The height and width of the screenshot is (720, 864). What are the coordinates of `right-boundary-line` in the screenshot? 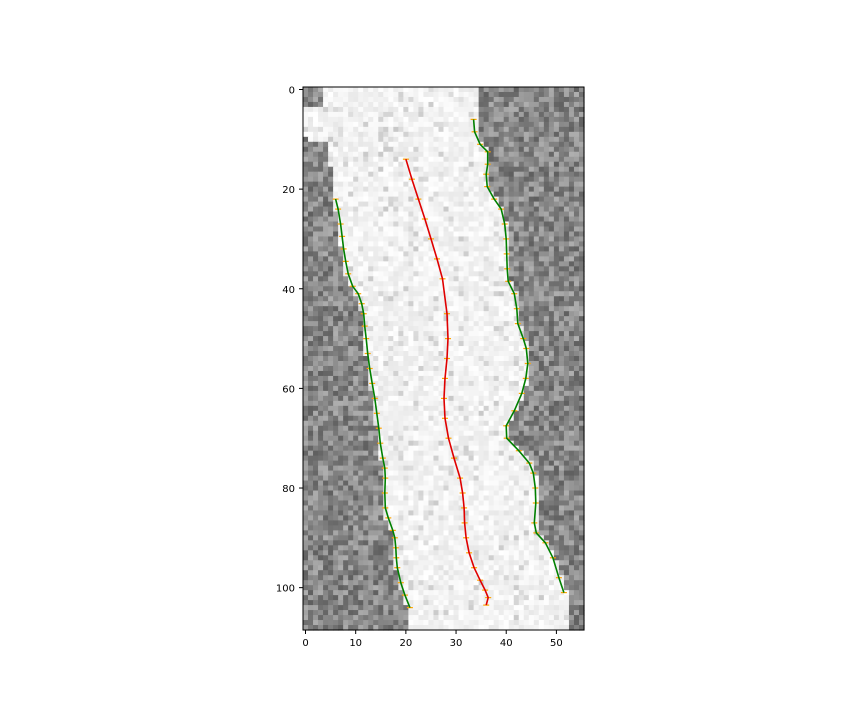 It's located at (518, 356).